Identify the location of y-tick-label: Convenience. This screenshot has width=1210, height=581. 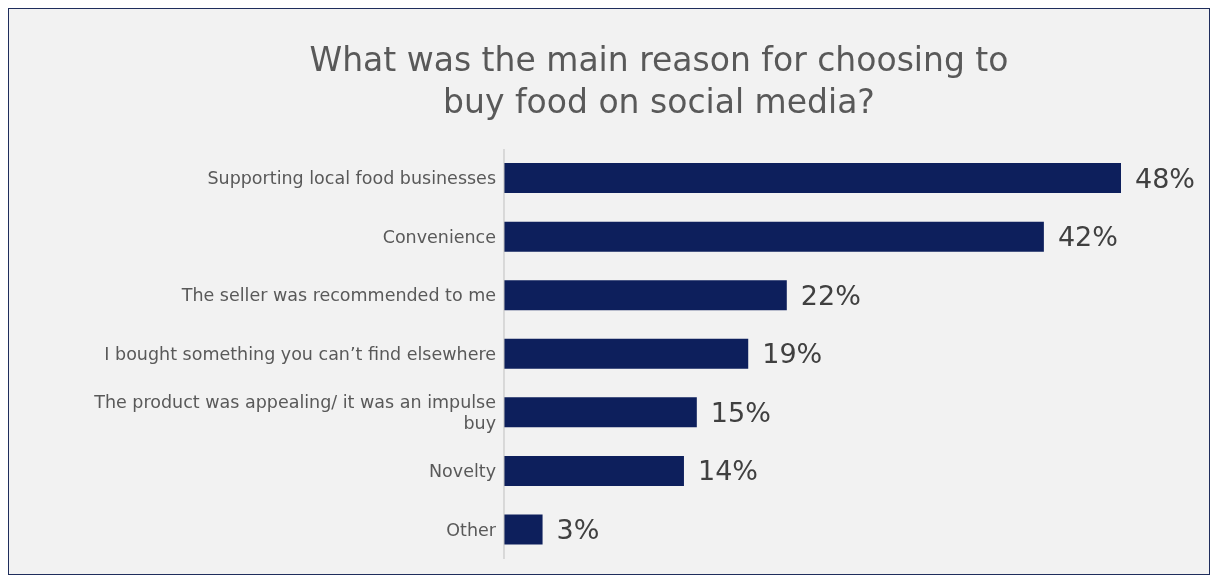
(439, 236).